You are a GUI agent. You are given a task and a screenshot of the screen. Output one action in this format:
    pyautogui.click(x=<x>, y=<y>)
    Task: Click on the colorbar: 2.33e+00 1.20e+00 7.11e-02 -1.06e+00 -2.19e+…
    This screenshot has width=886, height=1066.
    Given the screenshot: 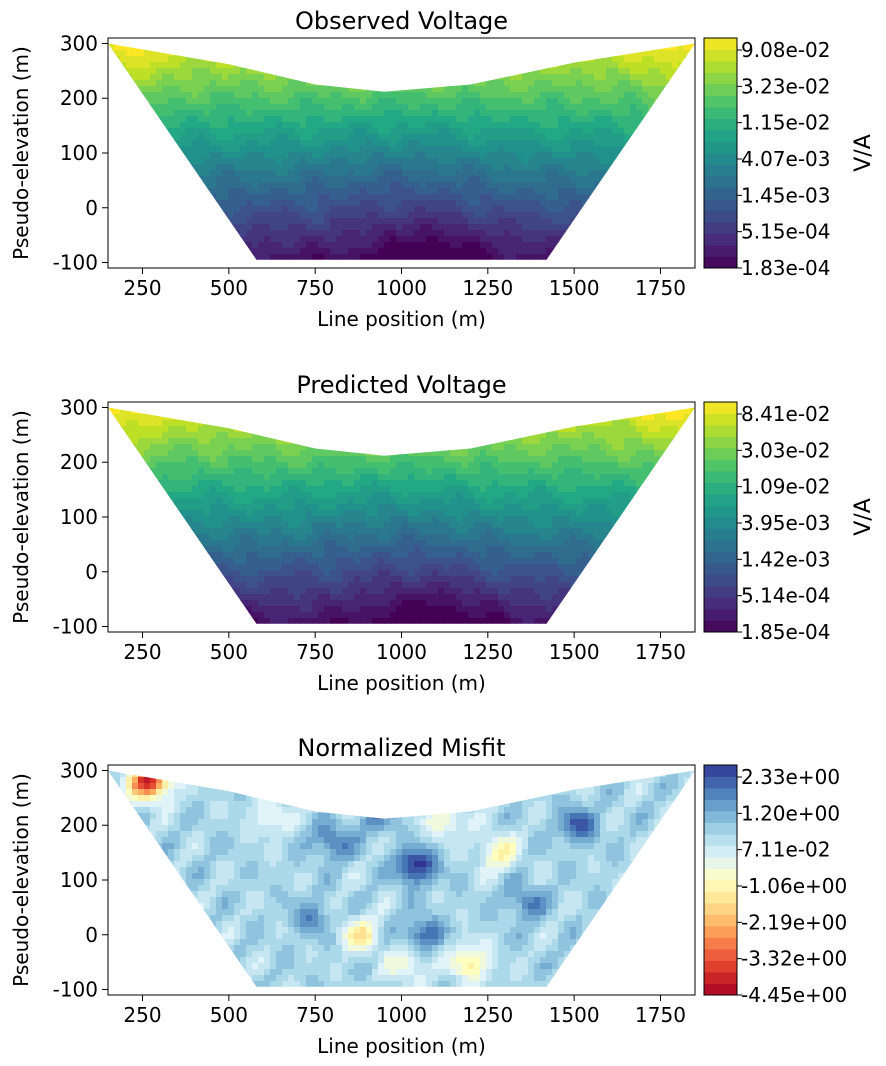 What is the action you would take?
    pyautogui.click(x=775, y=885)
    